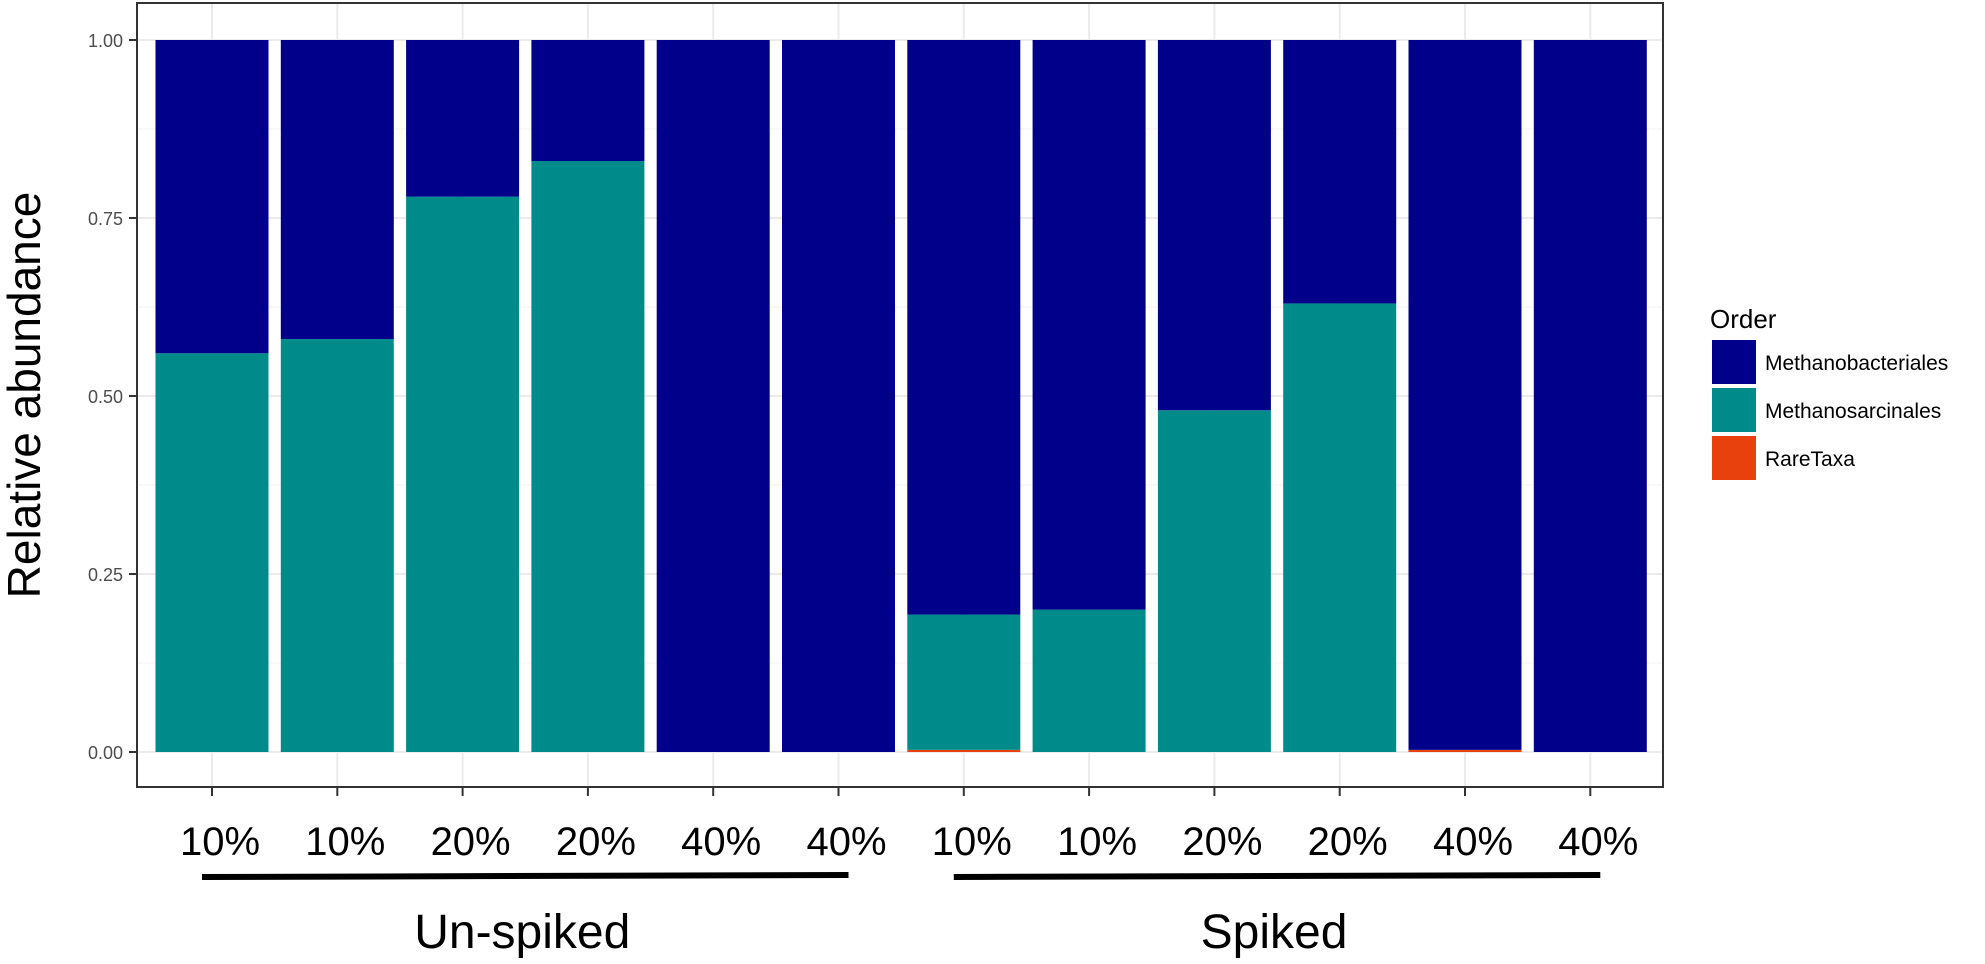 The width and height of the screenshot is (1985, 964). I want to click on y-axis: 0.00 0.25 0.50 0.75 1.00, so click(112, 397).